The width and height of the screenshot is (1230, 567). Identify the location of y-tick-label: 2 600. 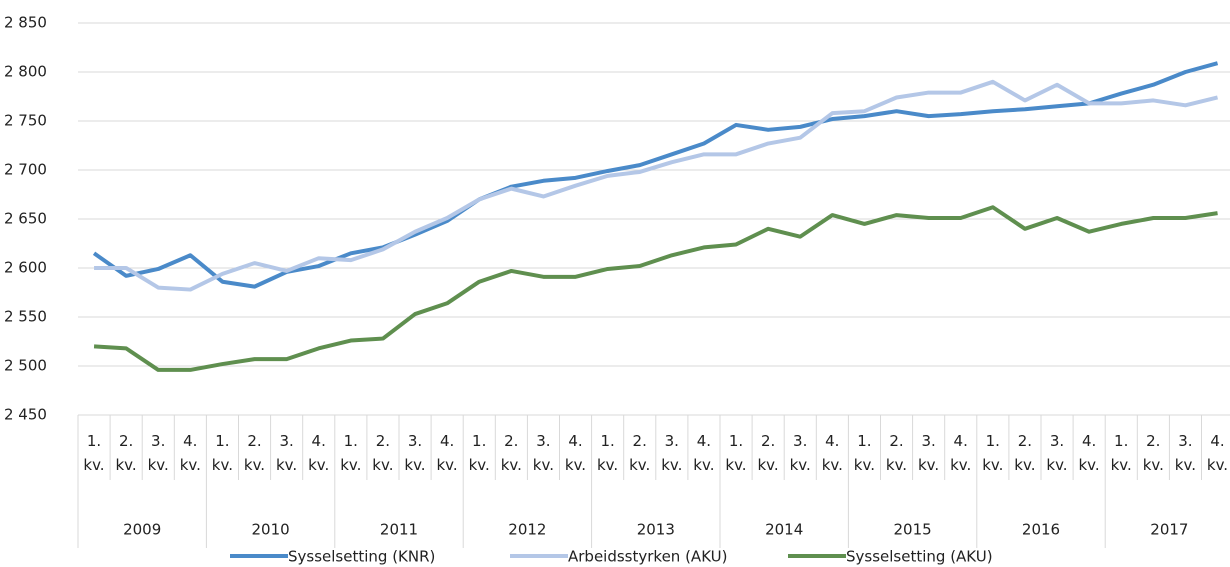
(25, 268).